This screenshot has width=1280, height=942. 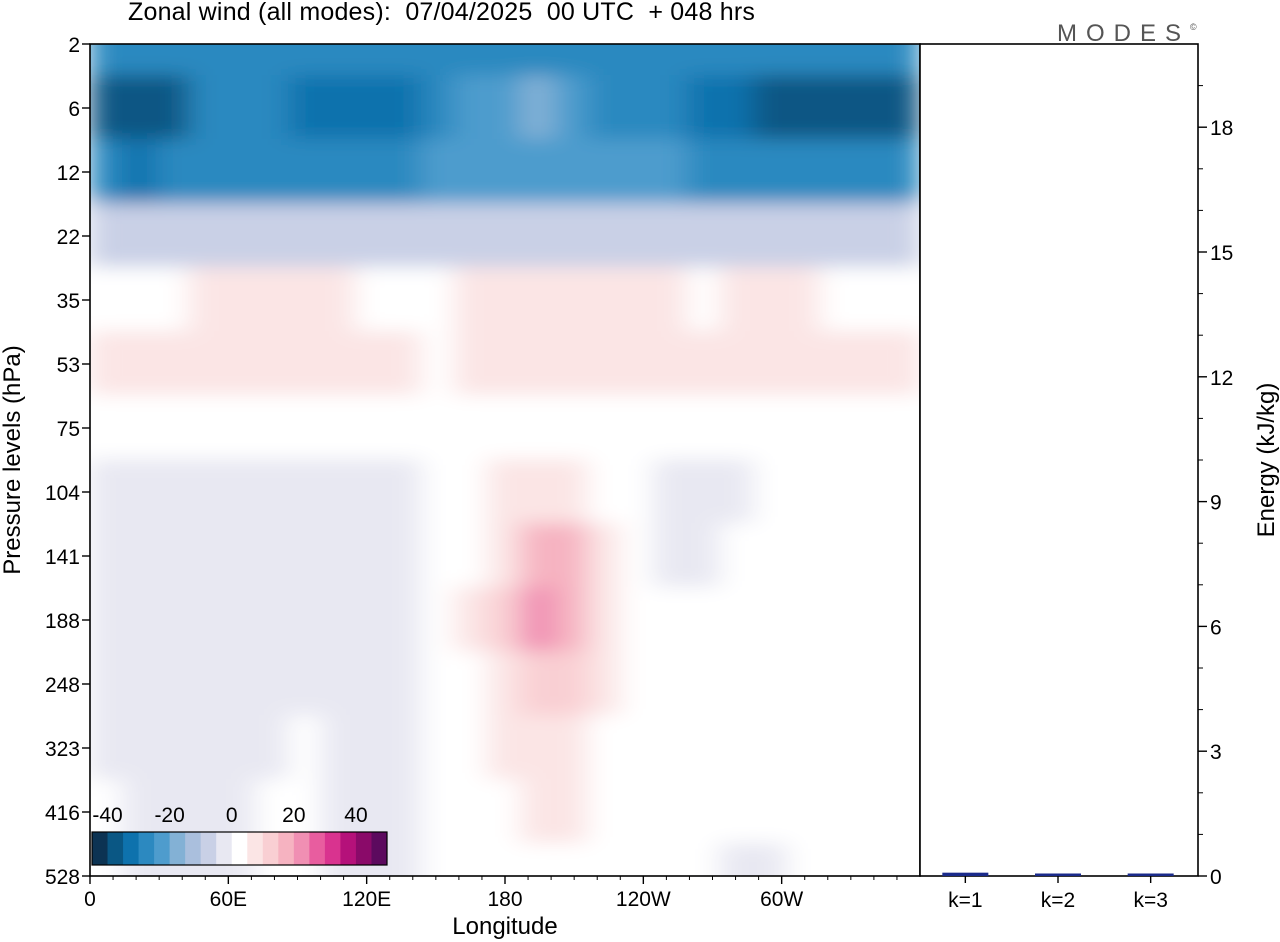 What do you see at coordinates (62, 621) in the screenshot?
I see `y-tick-label: 188` at bounding box center [62, 621].